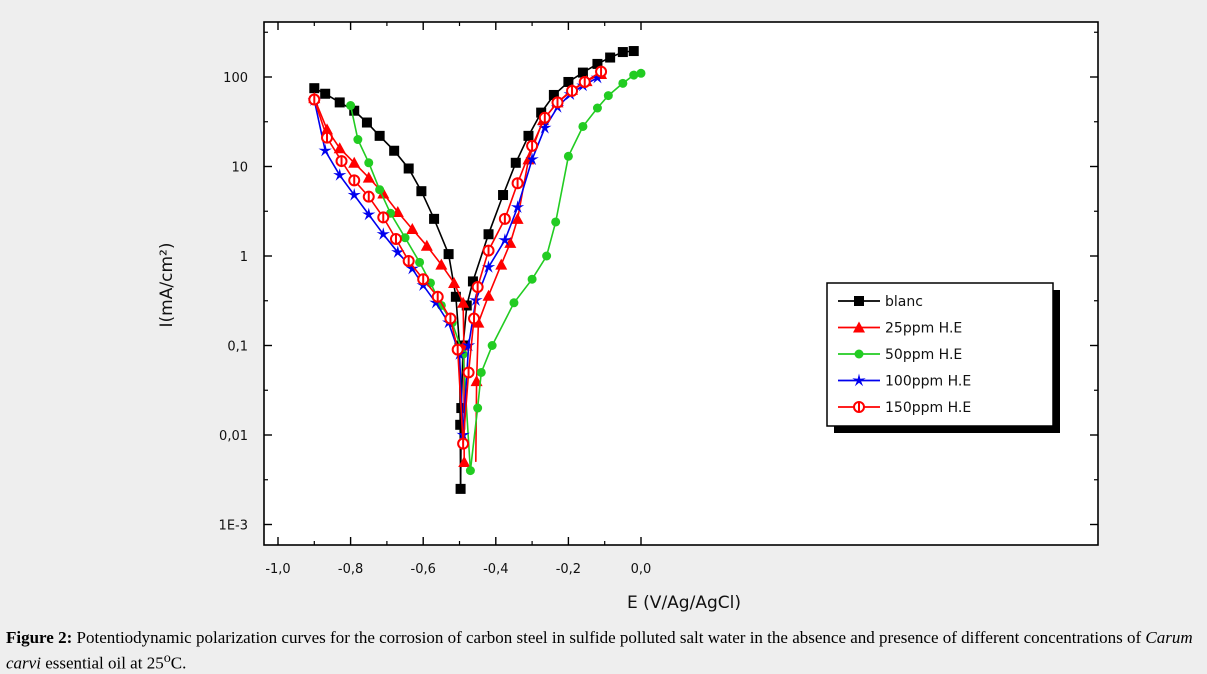  I want to click on x-tick-label-0: -1,0, so click(277, 569).